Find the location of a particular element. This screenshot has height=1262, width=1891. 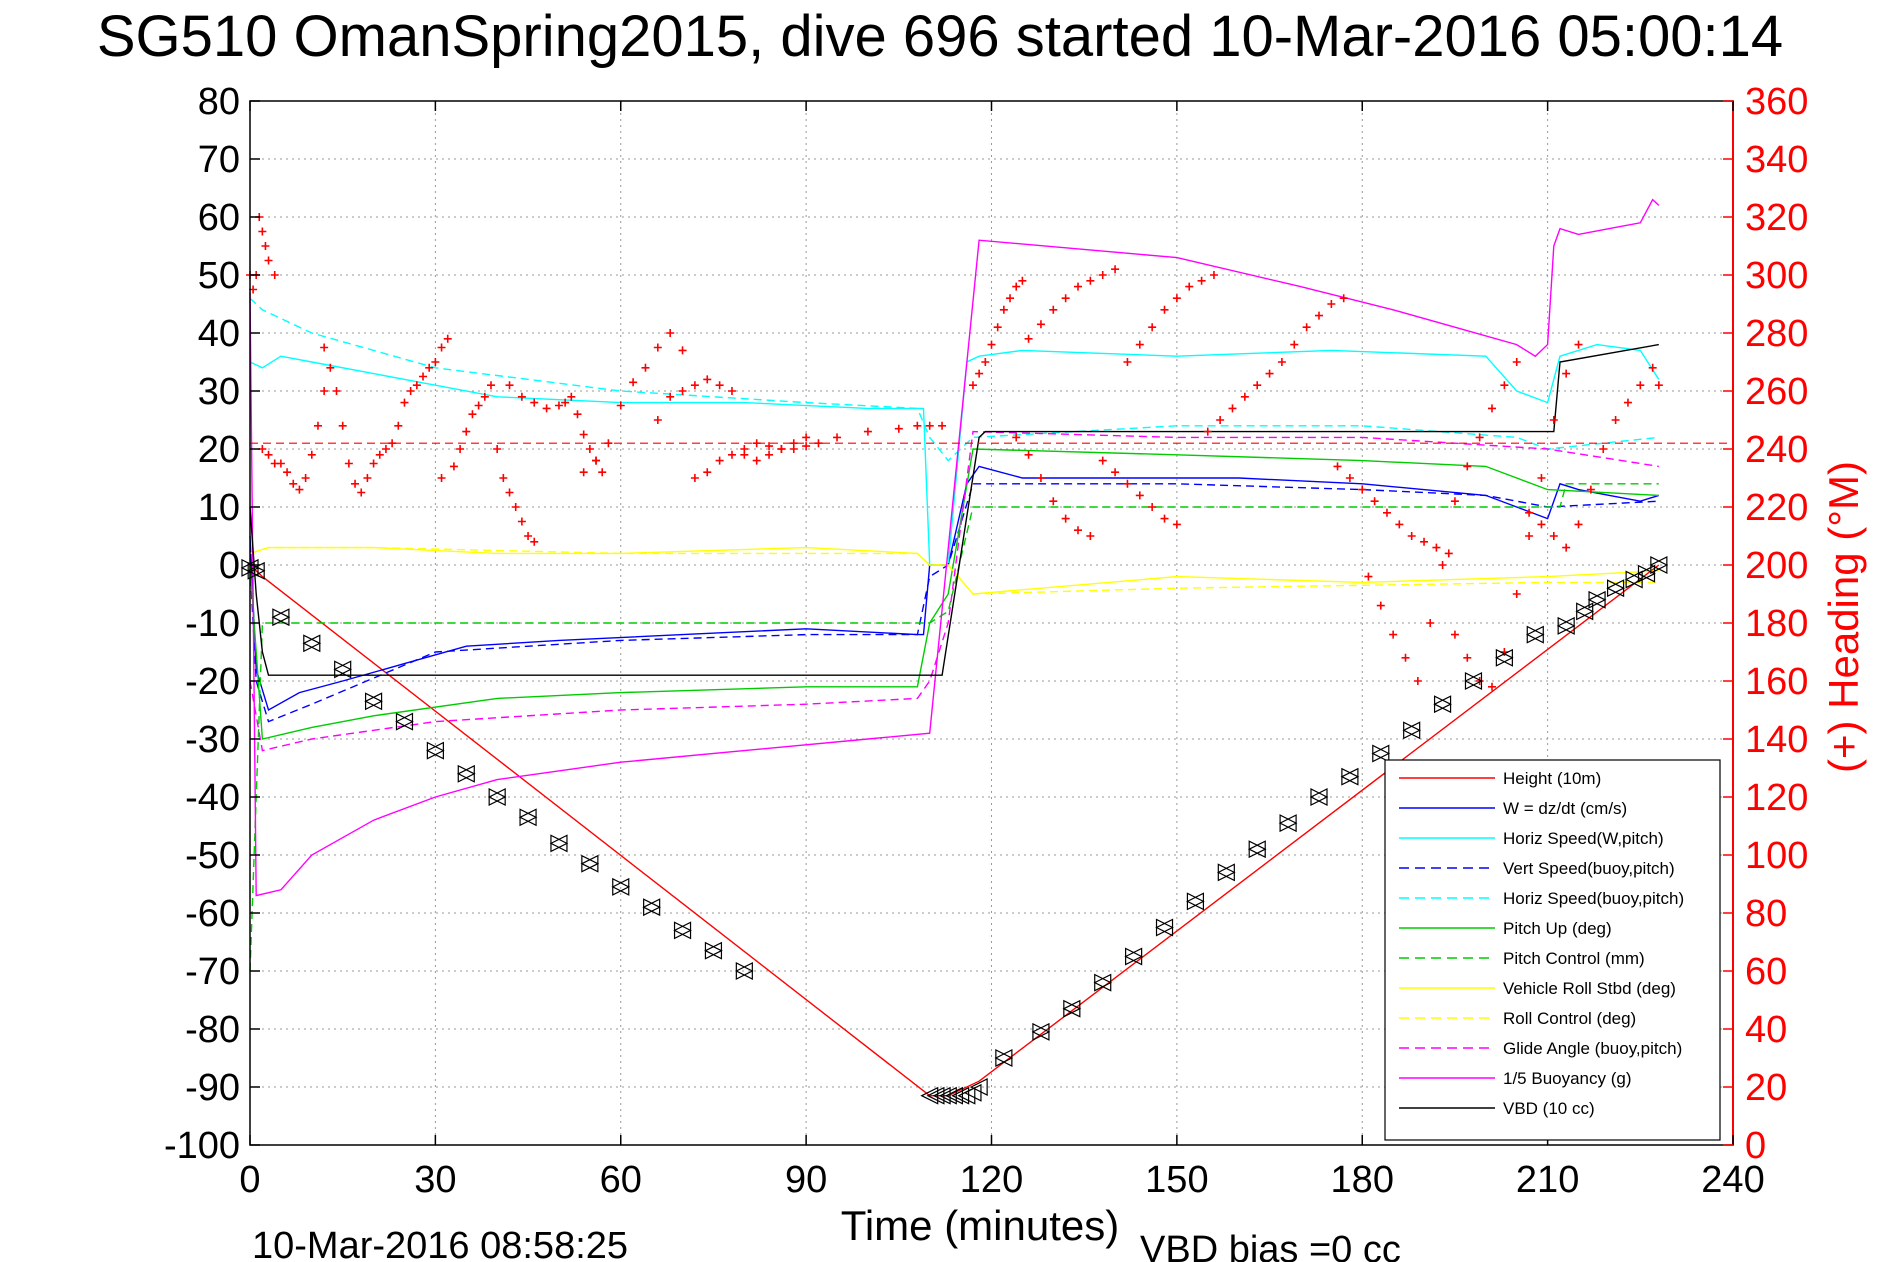

series-horiz_buoy is located at coordinates (954, 379).